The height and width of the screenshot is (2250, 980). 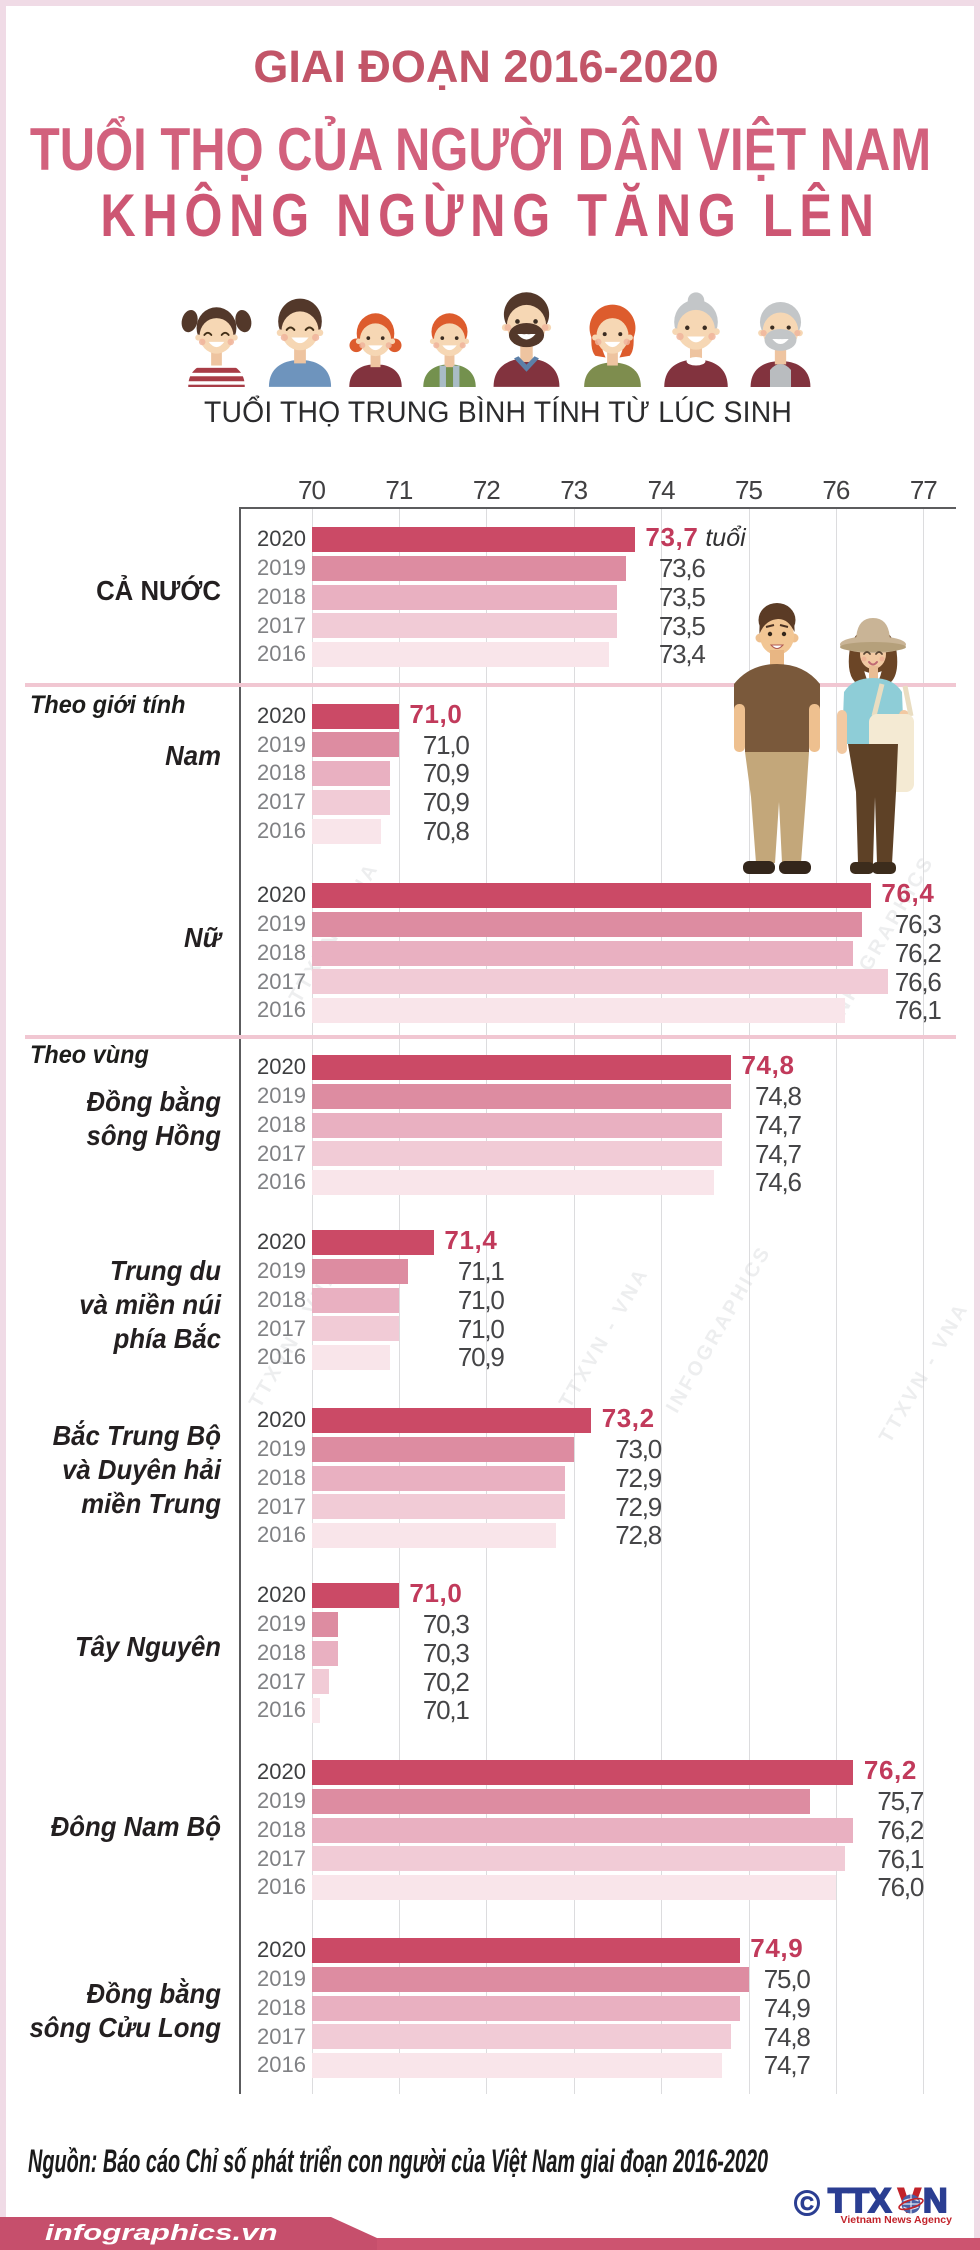 What do you see at coordinates (935, 2201) in the screenshot?
I see `svg-text: N` at bounding box center [935, 2201].